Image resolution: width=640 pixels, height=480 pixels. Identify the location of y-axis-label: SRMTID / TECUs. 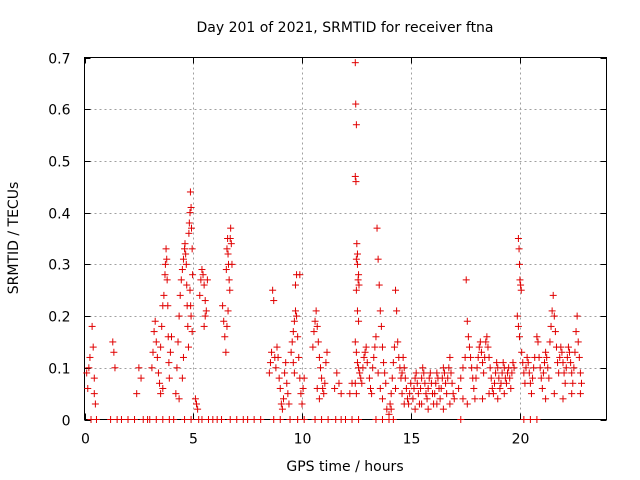
(14, 238).